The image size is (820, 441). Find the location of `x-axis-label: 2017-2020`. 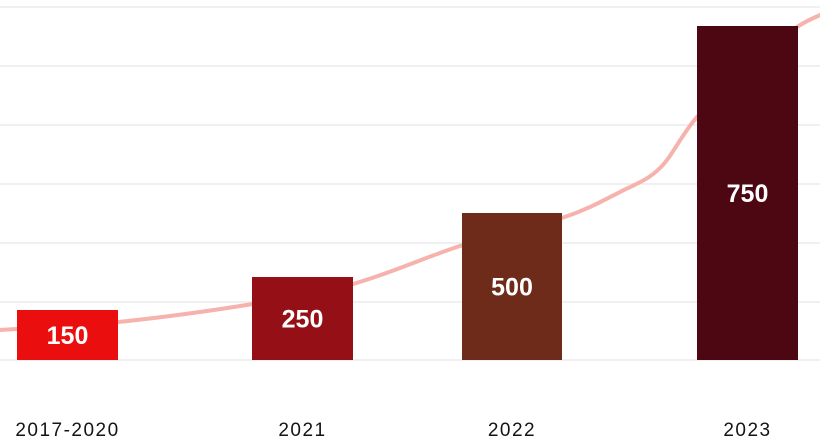

x-axis-label: 2017-2020 is located at coordinates (67, 430).